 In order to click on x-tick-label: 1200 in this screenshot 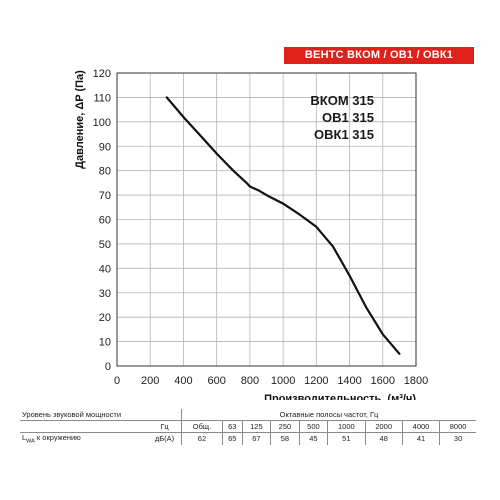, I will do `click(316, 381)`.